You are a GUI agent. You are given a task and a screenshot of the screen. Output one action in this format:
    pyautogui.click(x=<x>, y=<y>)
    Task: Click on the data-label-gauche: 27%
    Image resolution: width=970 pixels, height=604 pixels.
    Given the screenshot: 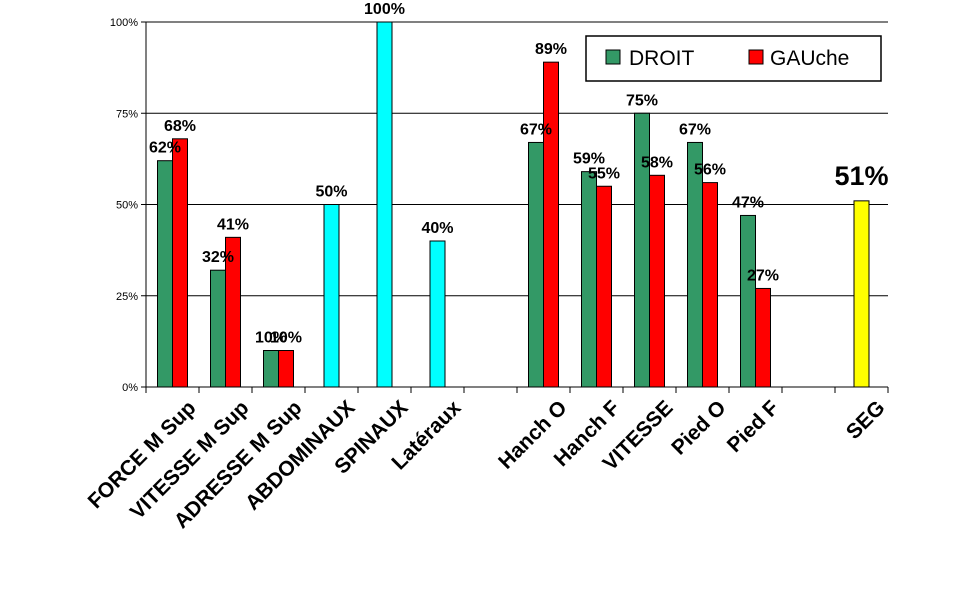 What is the action you would take?
    pyautogui.click(x=763, y=275)
    